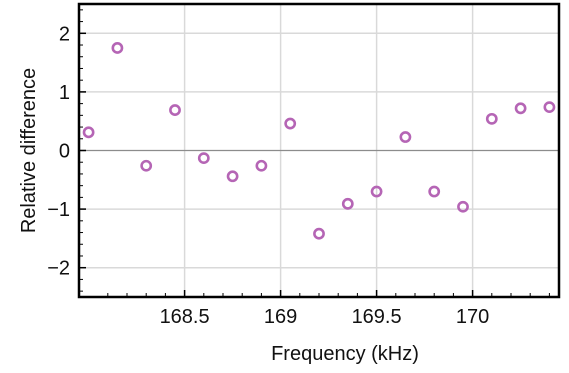  I want to click on x-tick-label: 169, so click(280, 317).